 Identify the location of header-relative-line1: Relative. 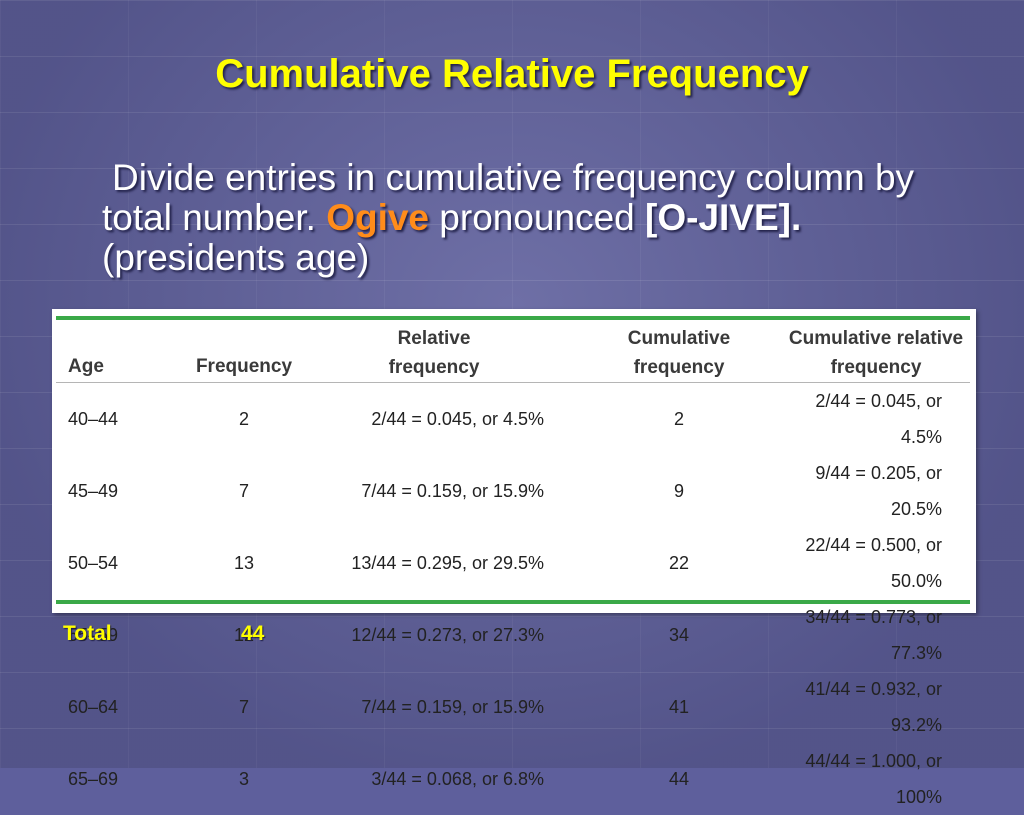
(434, 338).